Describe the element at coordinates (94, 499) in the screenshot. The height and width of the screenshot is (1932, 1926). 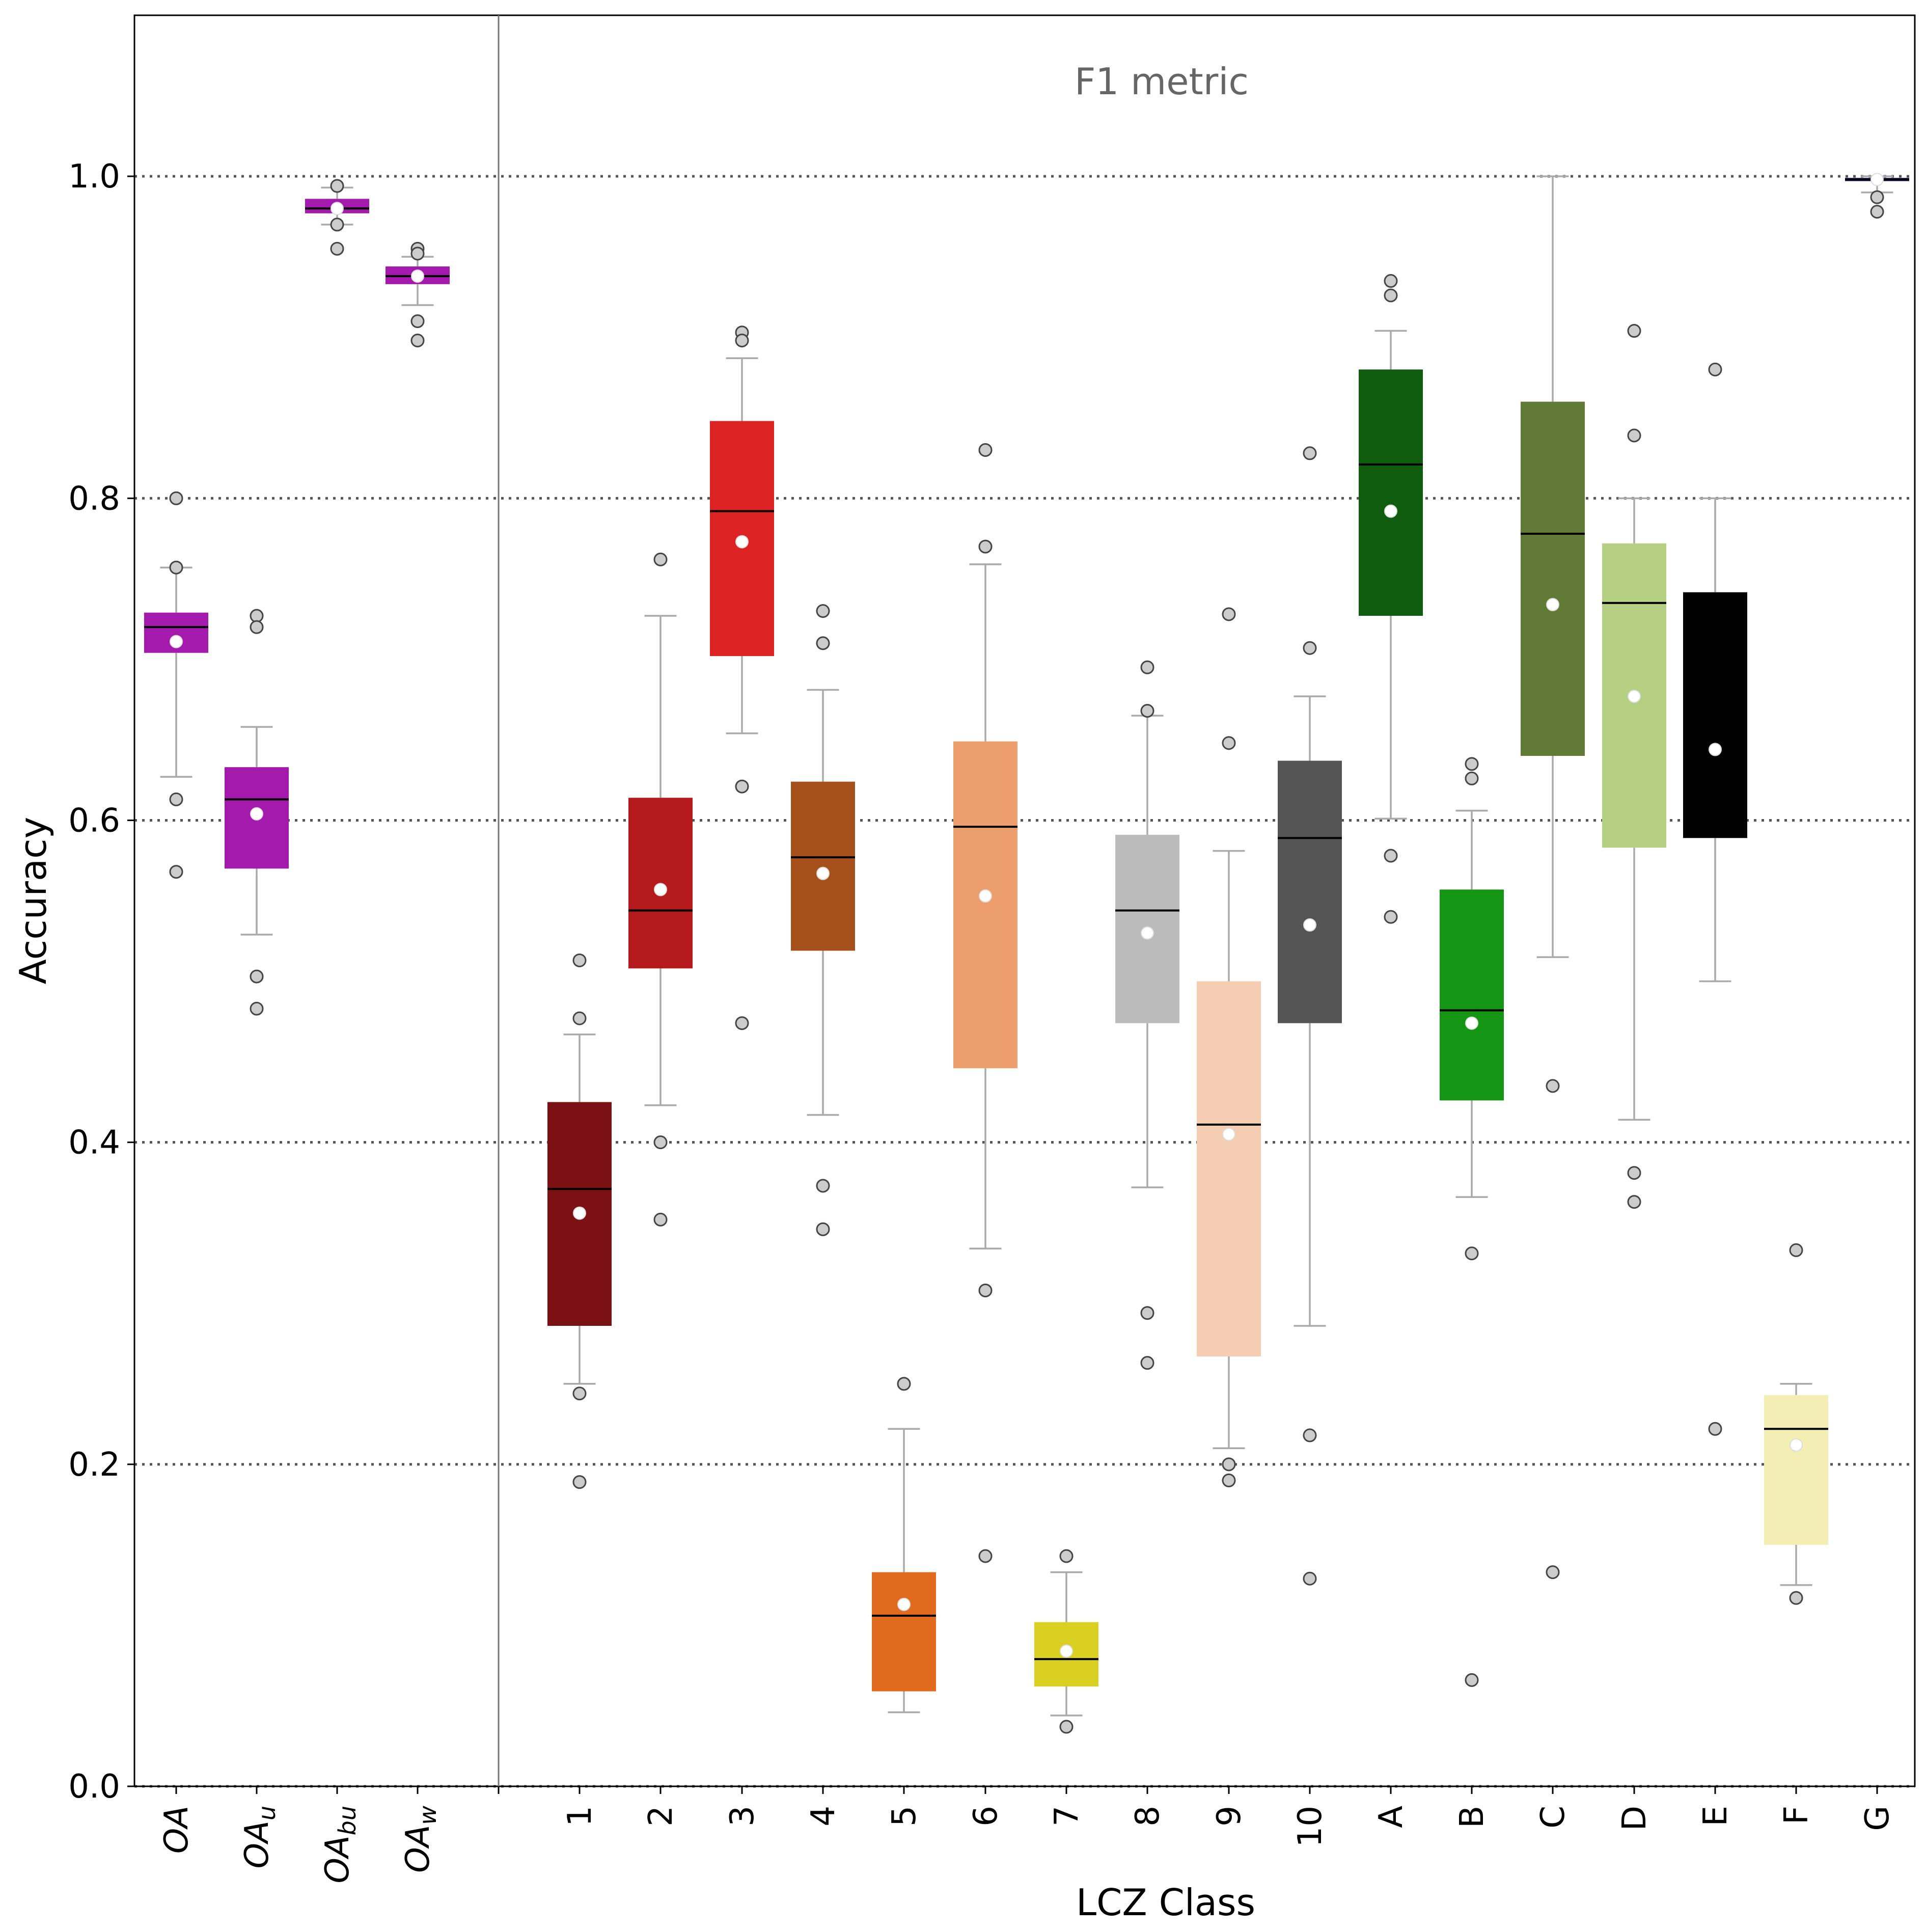
I see `y-tick-label: 0.8` at that location.